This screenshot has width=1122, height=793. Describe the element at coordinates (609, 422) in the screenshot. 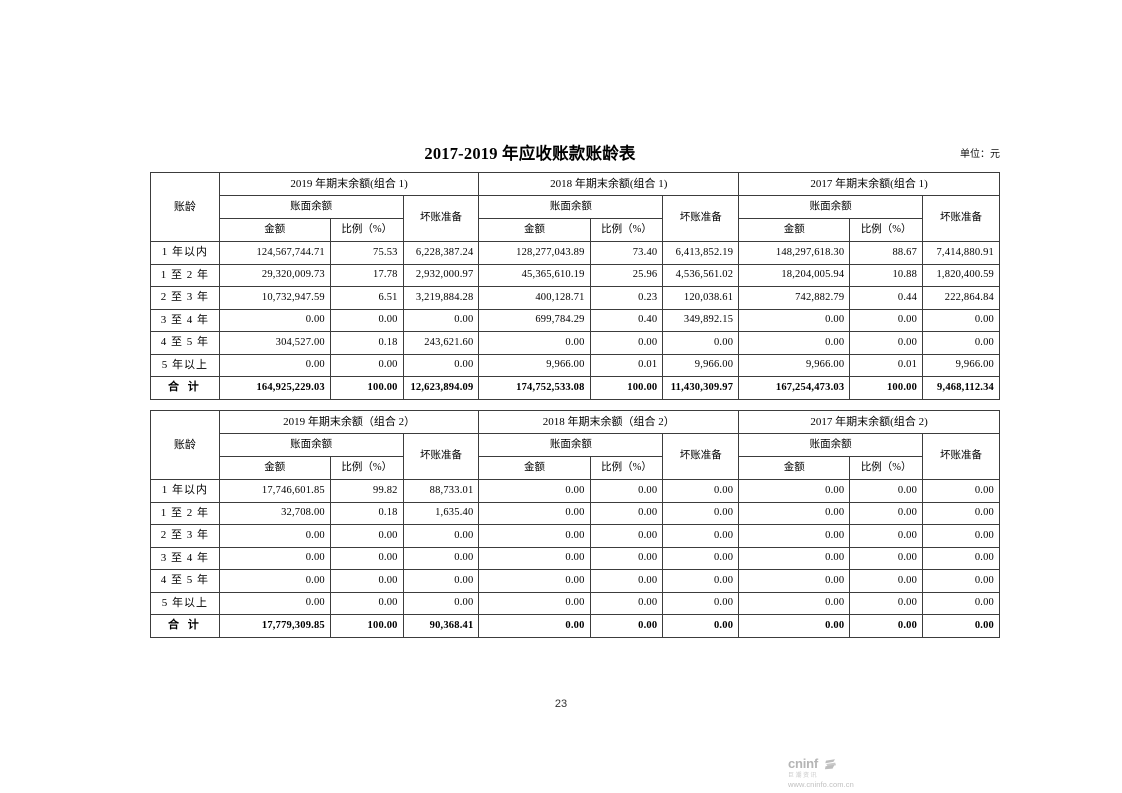

I see `column-header-year-group-2: 2018 年期末余额（组合 2）` at that location.